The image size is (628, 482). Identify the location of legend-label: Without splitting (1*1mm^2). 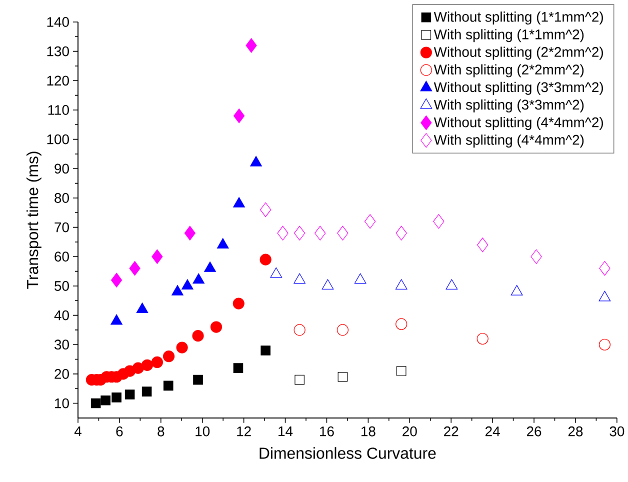
(518, 18).